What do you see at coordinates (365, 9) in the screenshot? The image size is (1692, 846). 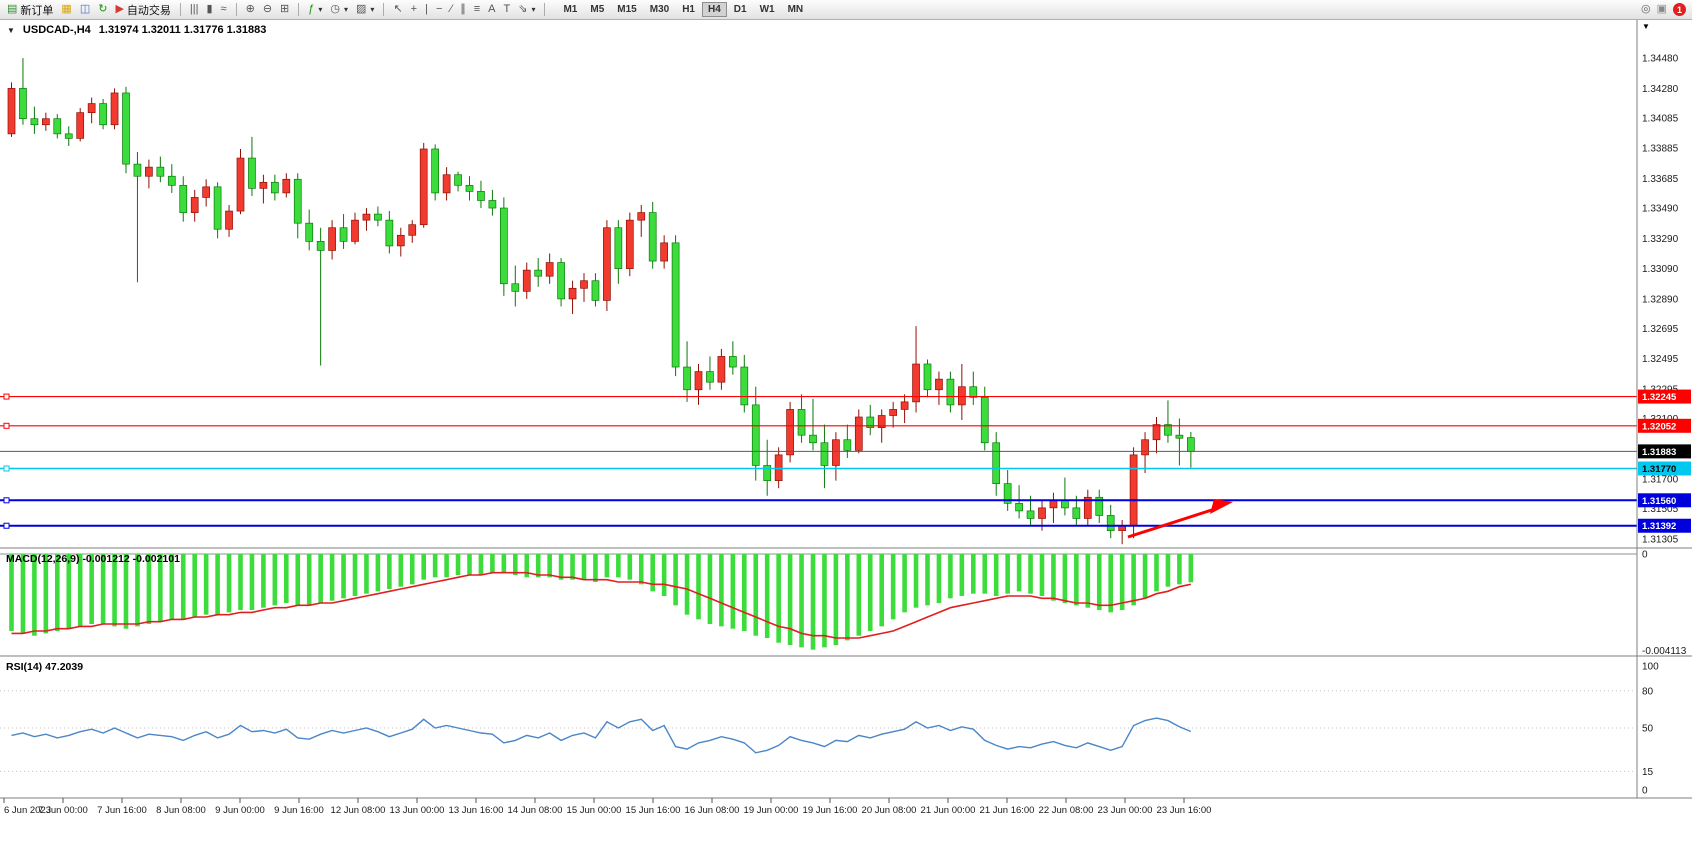 I see `templates-button: ▨ ▾` at bounding box center [365, 9].